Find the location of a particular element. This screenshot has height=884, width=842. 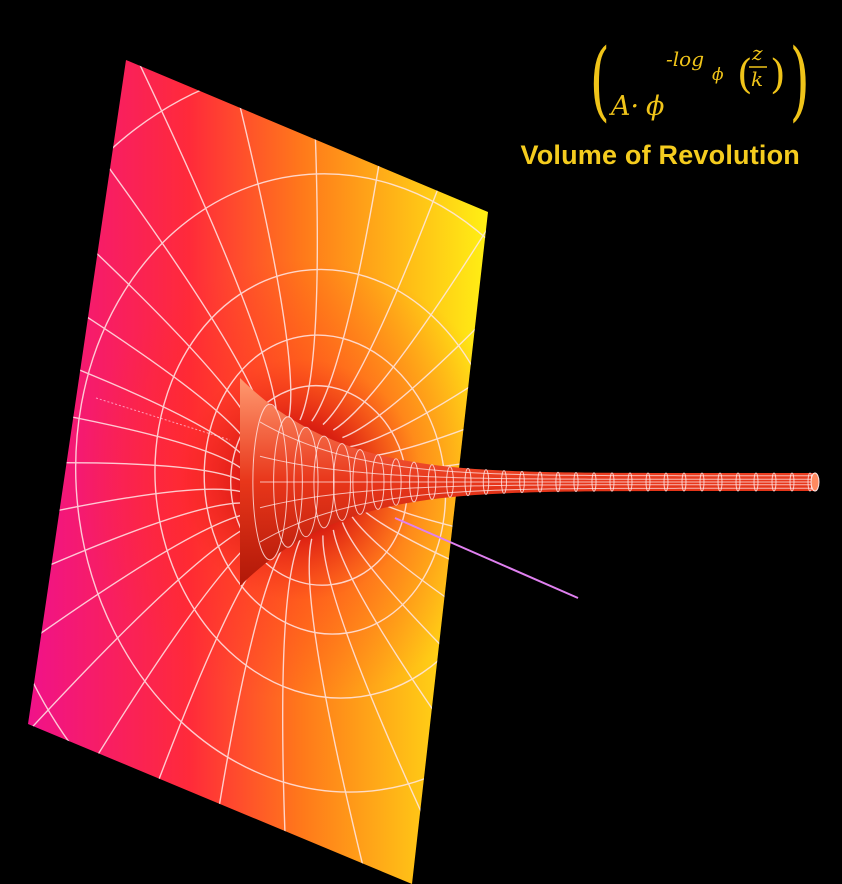

formula-base: A· is located at coordinates (623, 106).